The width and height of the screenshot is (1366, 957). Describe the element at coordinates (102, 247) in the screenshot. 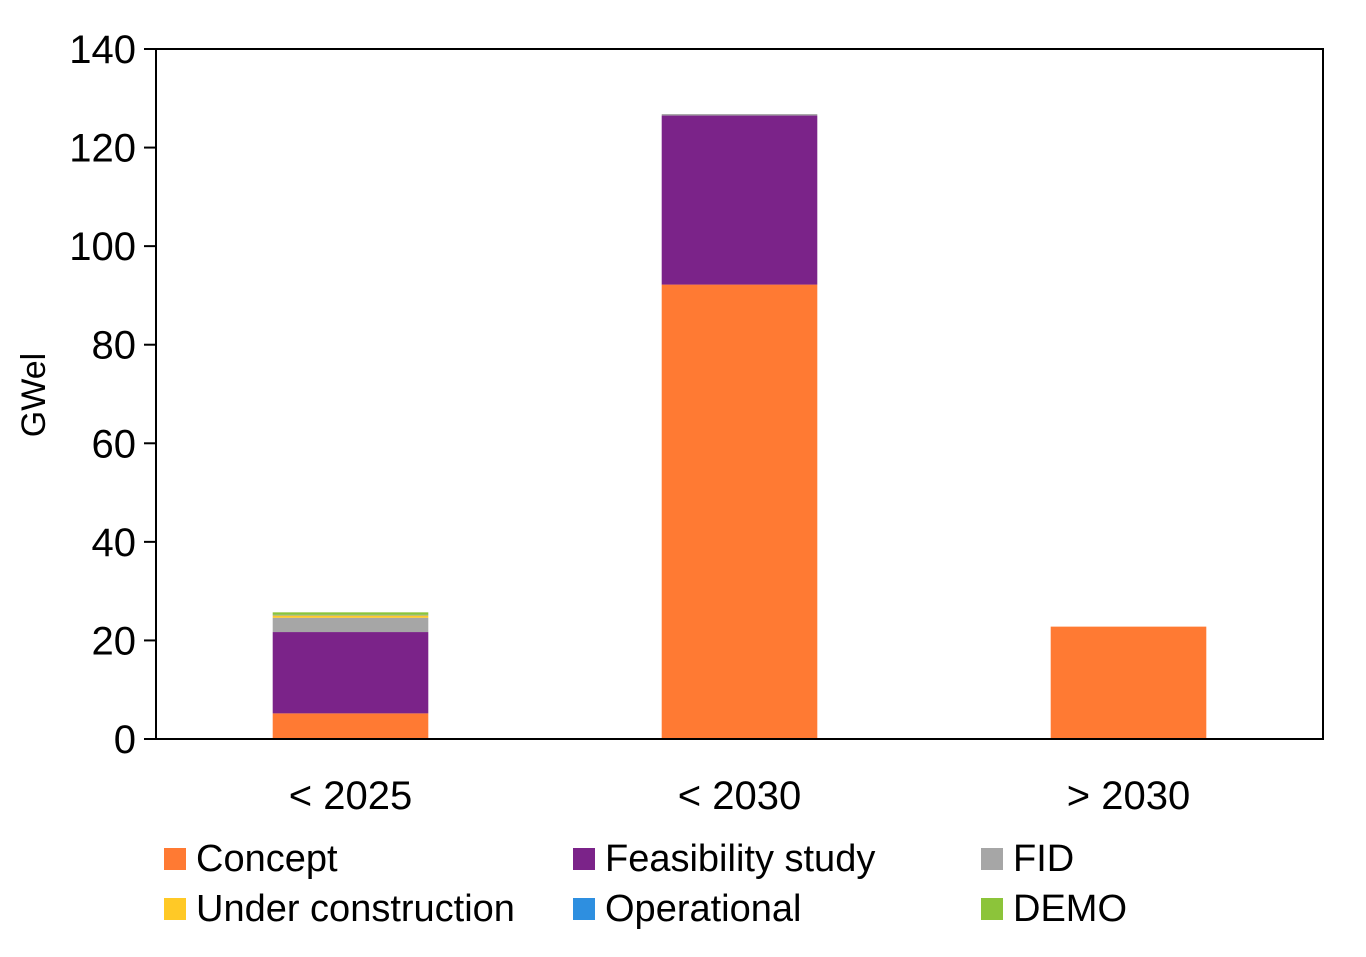

I see `y-tick-label: 100` at that location.